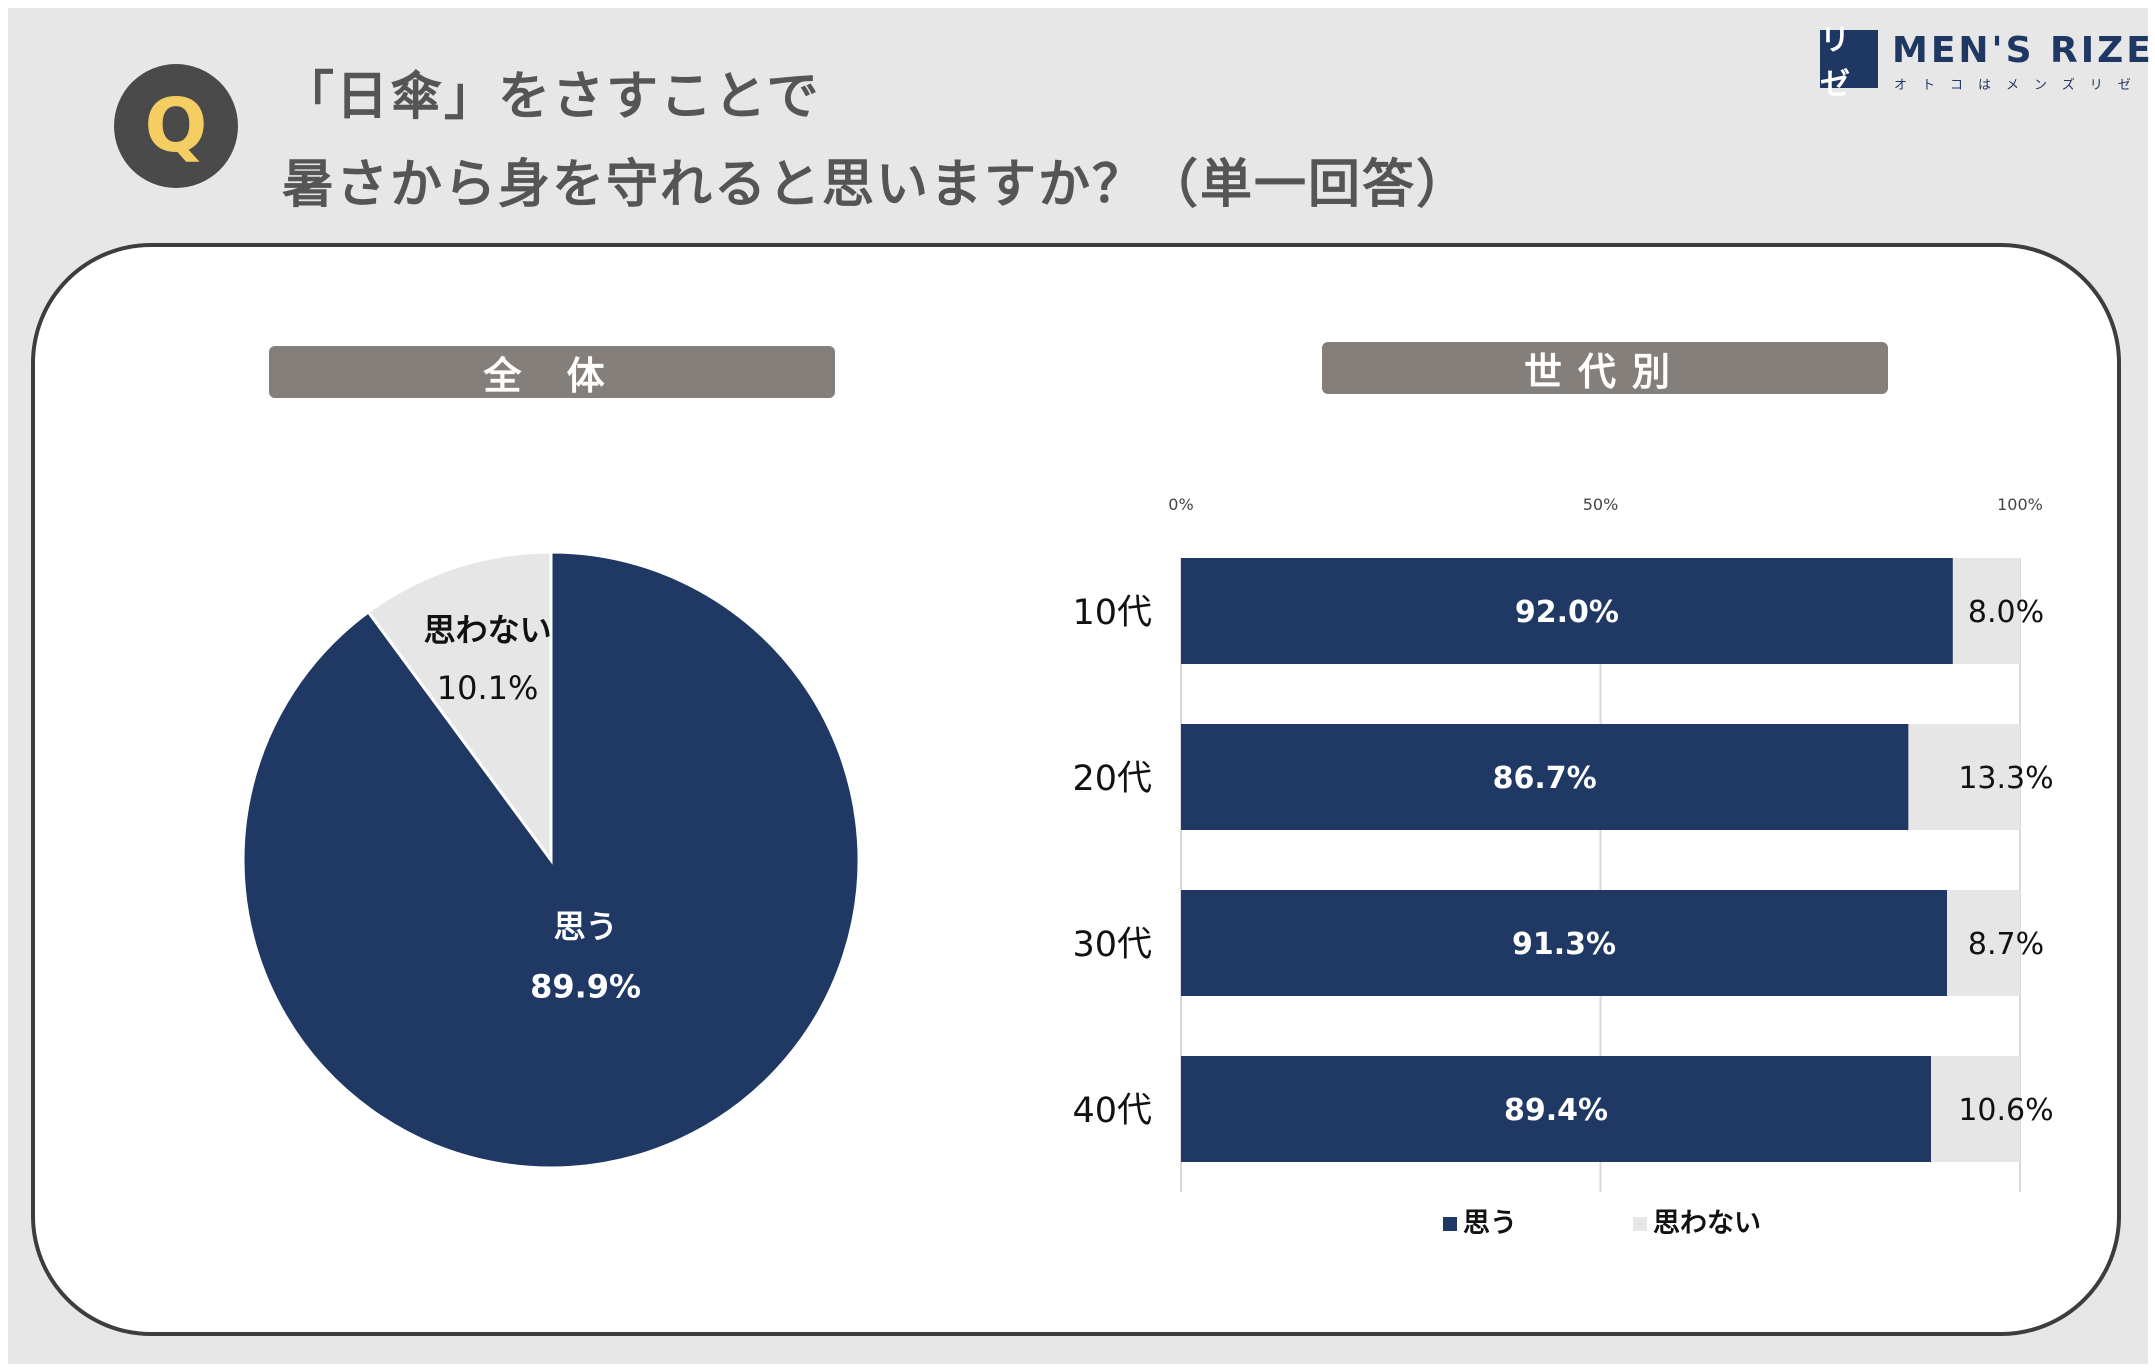 This screenshot has width=2155, height=1371. I want to click on legend-label: 思わない, so click(1707, 1223).